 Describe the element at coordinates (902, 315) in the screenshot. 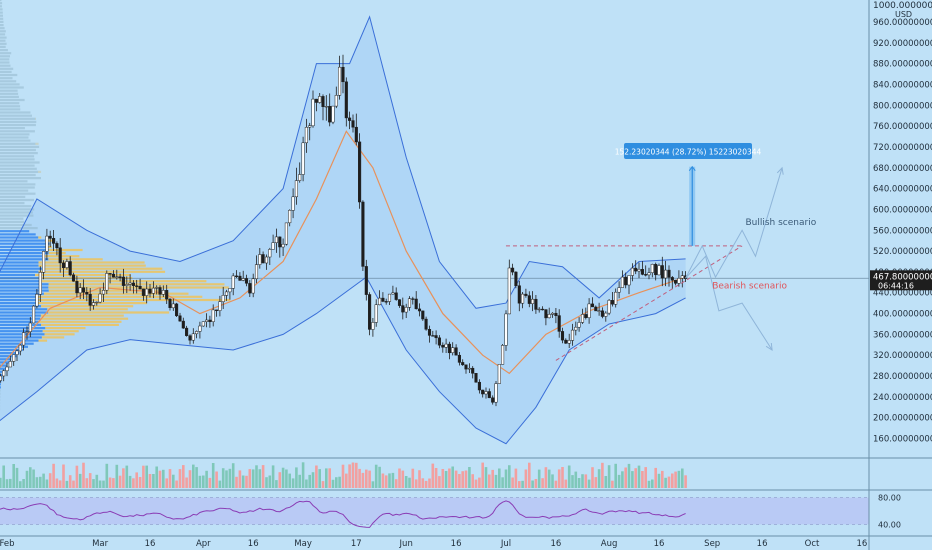

I see `price-tick-label: 400.00000000` at that location.